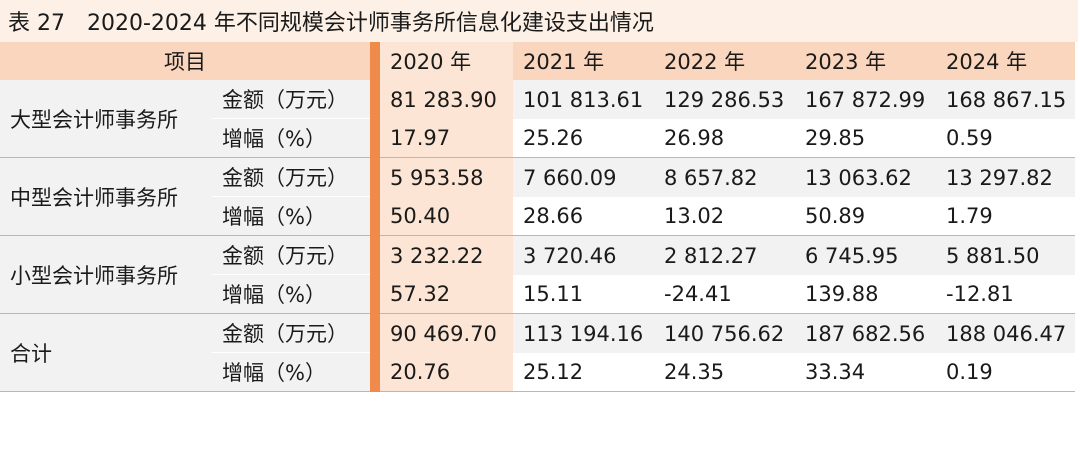 This screenshot has width=1080, height=454. What do you see at coordinates (446, 255) in the screenshot?
I see `data-cell: 3 232.22` at bounding box center [446, 255].